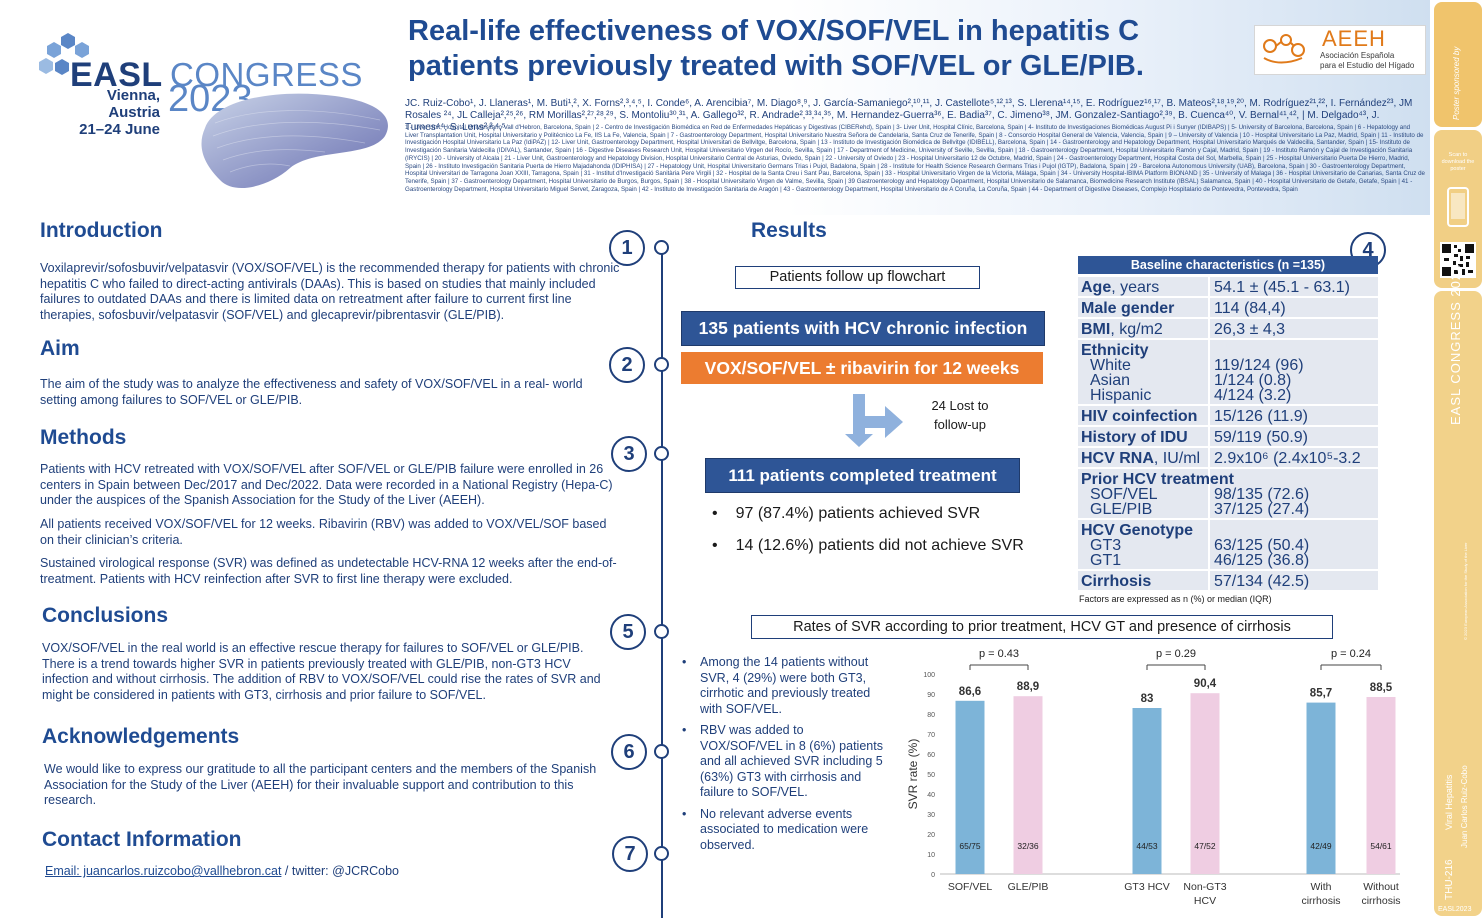  I want to click on baseline-row: Age, years 54.1 ± (45.1 - 63.1), so click(1228, 286).